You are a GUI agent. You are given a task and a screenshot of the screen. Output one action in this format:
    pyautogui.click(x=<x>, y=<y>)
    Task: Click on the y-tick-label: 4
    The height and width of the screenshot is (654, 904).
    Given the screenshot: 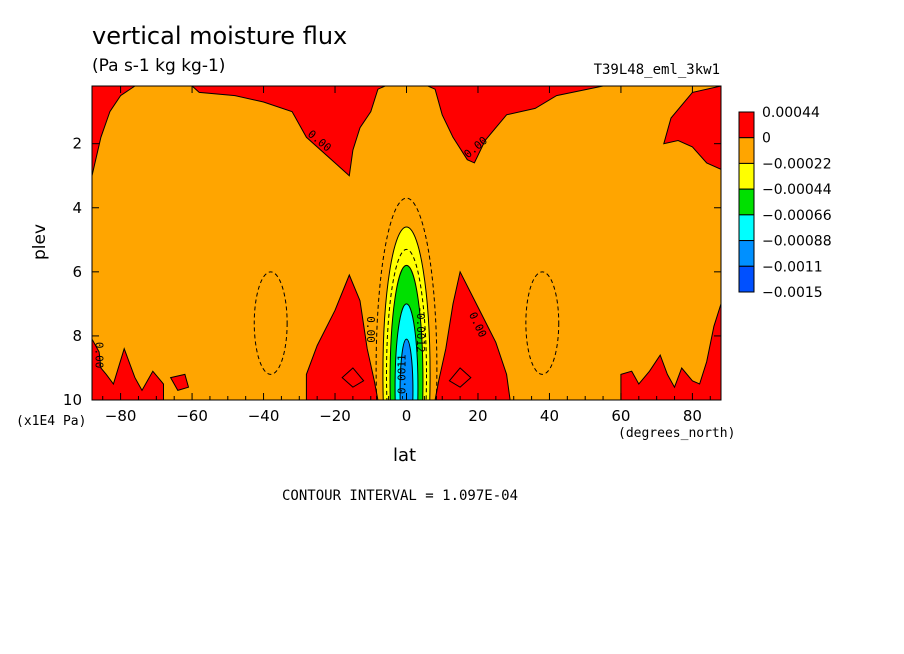 What is the action you would take?
    pyautogui.click(x=77, y=208)
    